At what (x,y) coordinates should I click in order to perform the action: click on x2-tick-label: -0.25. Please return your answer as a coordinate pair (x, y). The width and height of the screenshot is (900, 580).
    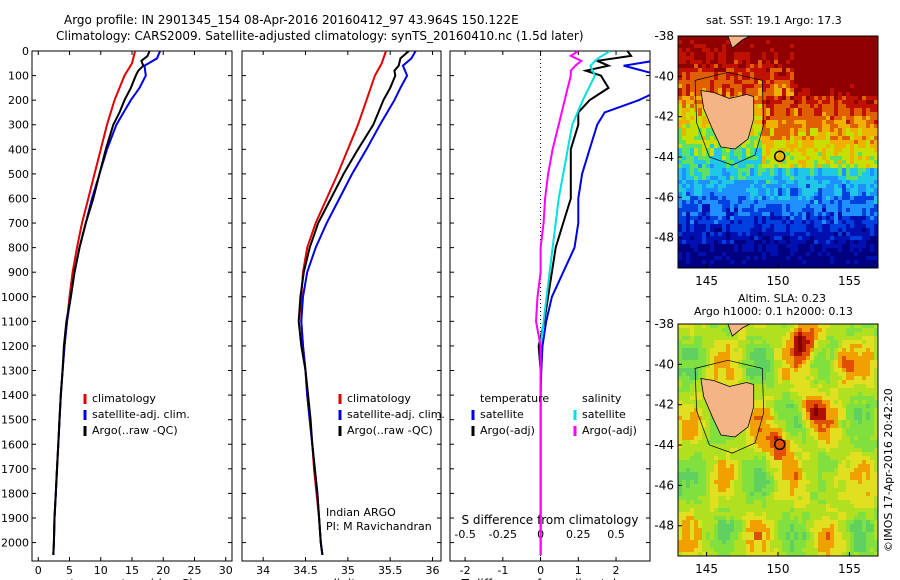
    Looking at the image, I should click on (503, 534).